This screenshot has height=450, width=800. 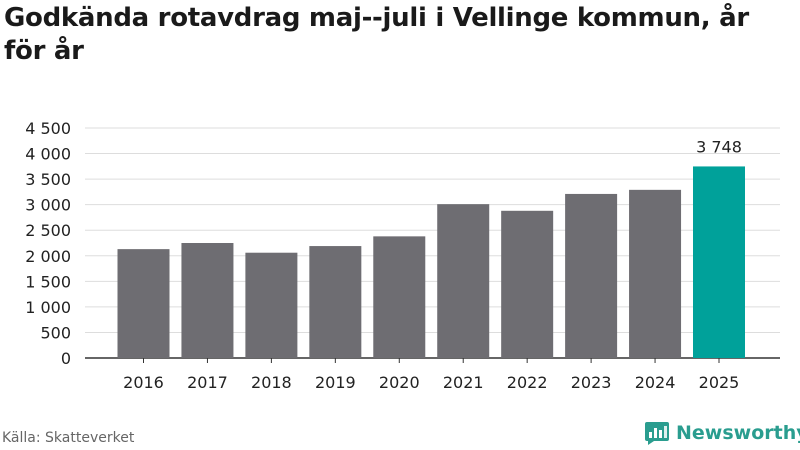 I want to click on y-tick-label: 500, so click(x=55, y=332).